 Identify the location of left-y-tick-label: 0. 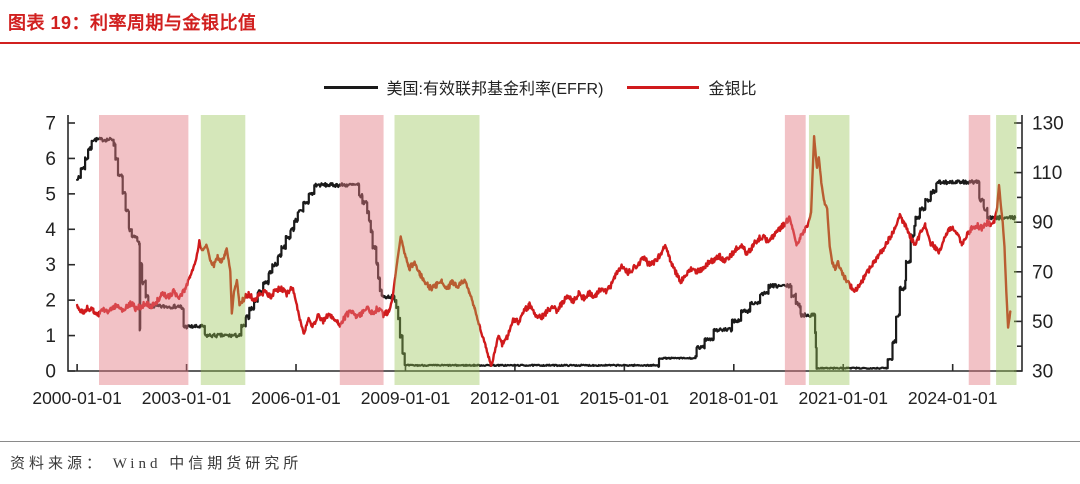
(50, 372).